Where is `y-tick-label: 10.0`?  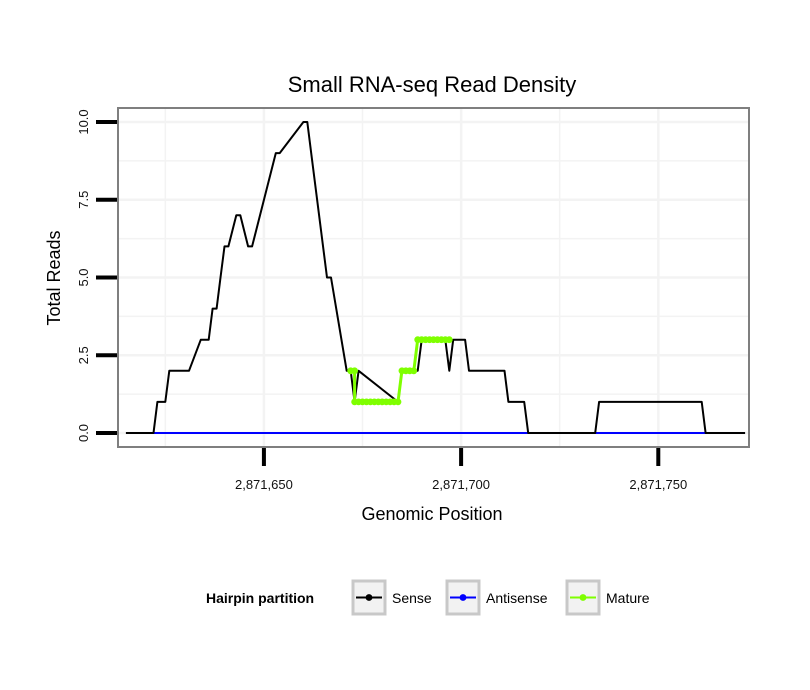
y-tick-label: 10.0 is located at coordinates (83, 121).